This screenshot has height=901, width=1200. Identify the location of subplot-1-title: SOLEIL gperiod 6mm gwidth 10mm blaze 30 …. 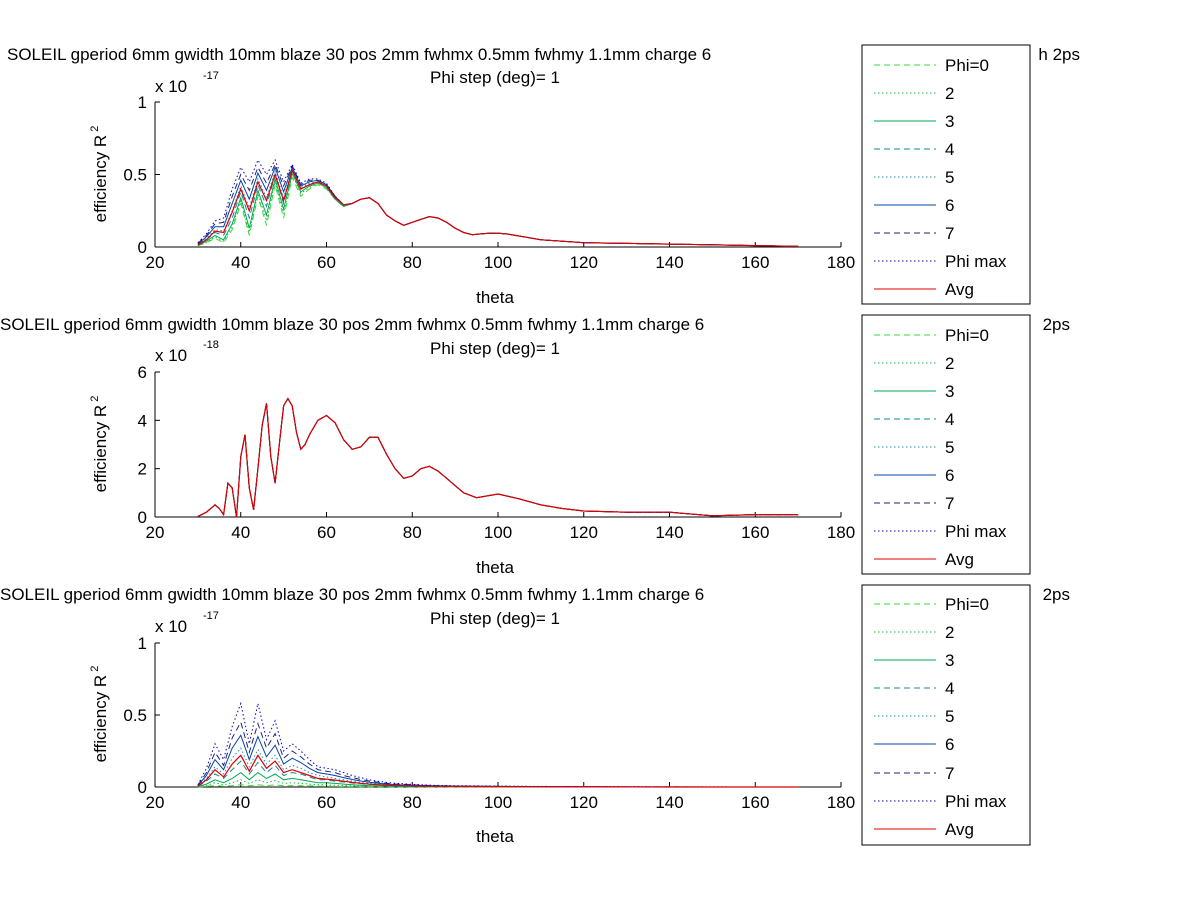
(359, 54).